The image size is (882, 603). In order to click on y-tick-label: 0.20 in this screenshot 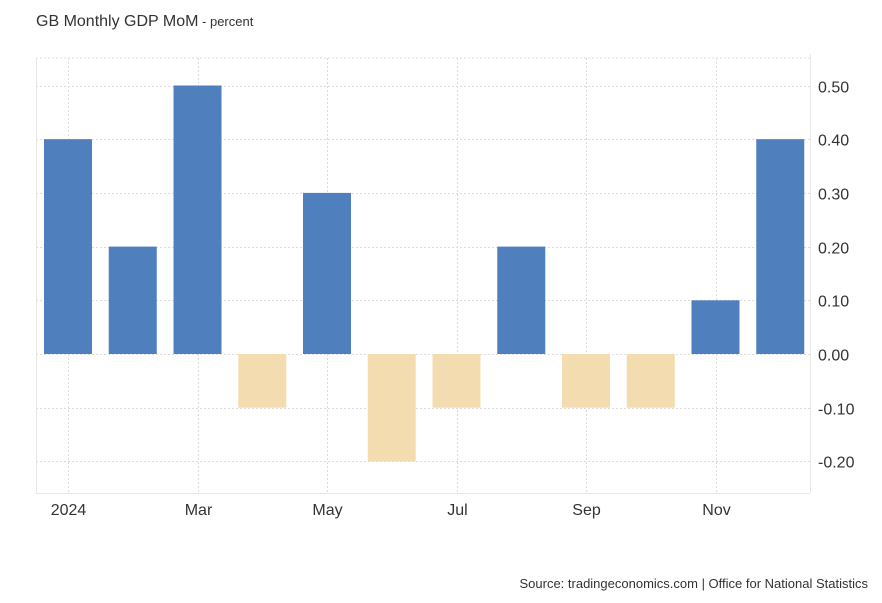, I will do `click(833, 249)`.